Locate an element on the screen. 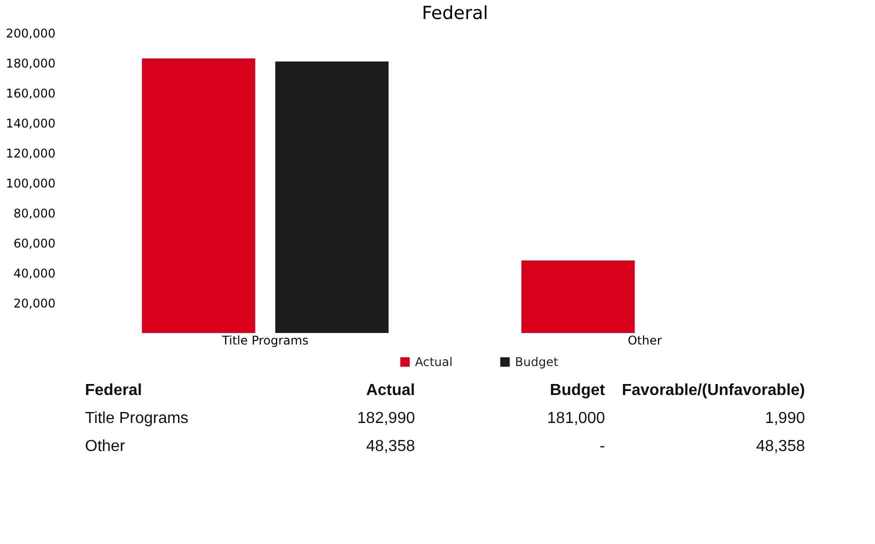 The height and width of the screenshot is (544, 875). text: Title Programs is located at coordinates (136, 418).